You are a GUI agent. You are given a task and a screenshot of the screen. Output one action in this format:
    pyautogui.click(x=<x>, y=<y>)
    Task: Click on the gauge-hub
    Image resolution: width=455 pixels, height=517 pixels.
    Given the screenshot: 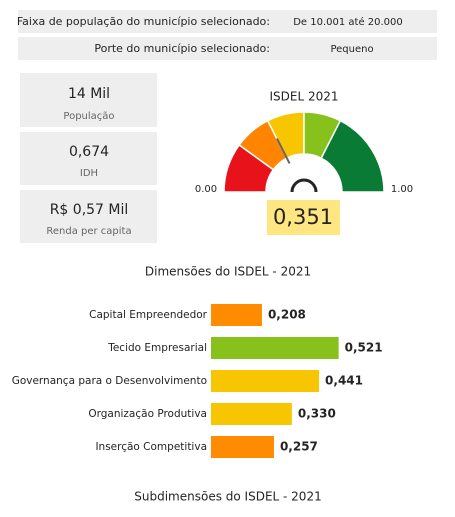 What is the action you would take?
    pyautogui.click(x=304, y=185)
    